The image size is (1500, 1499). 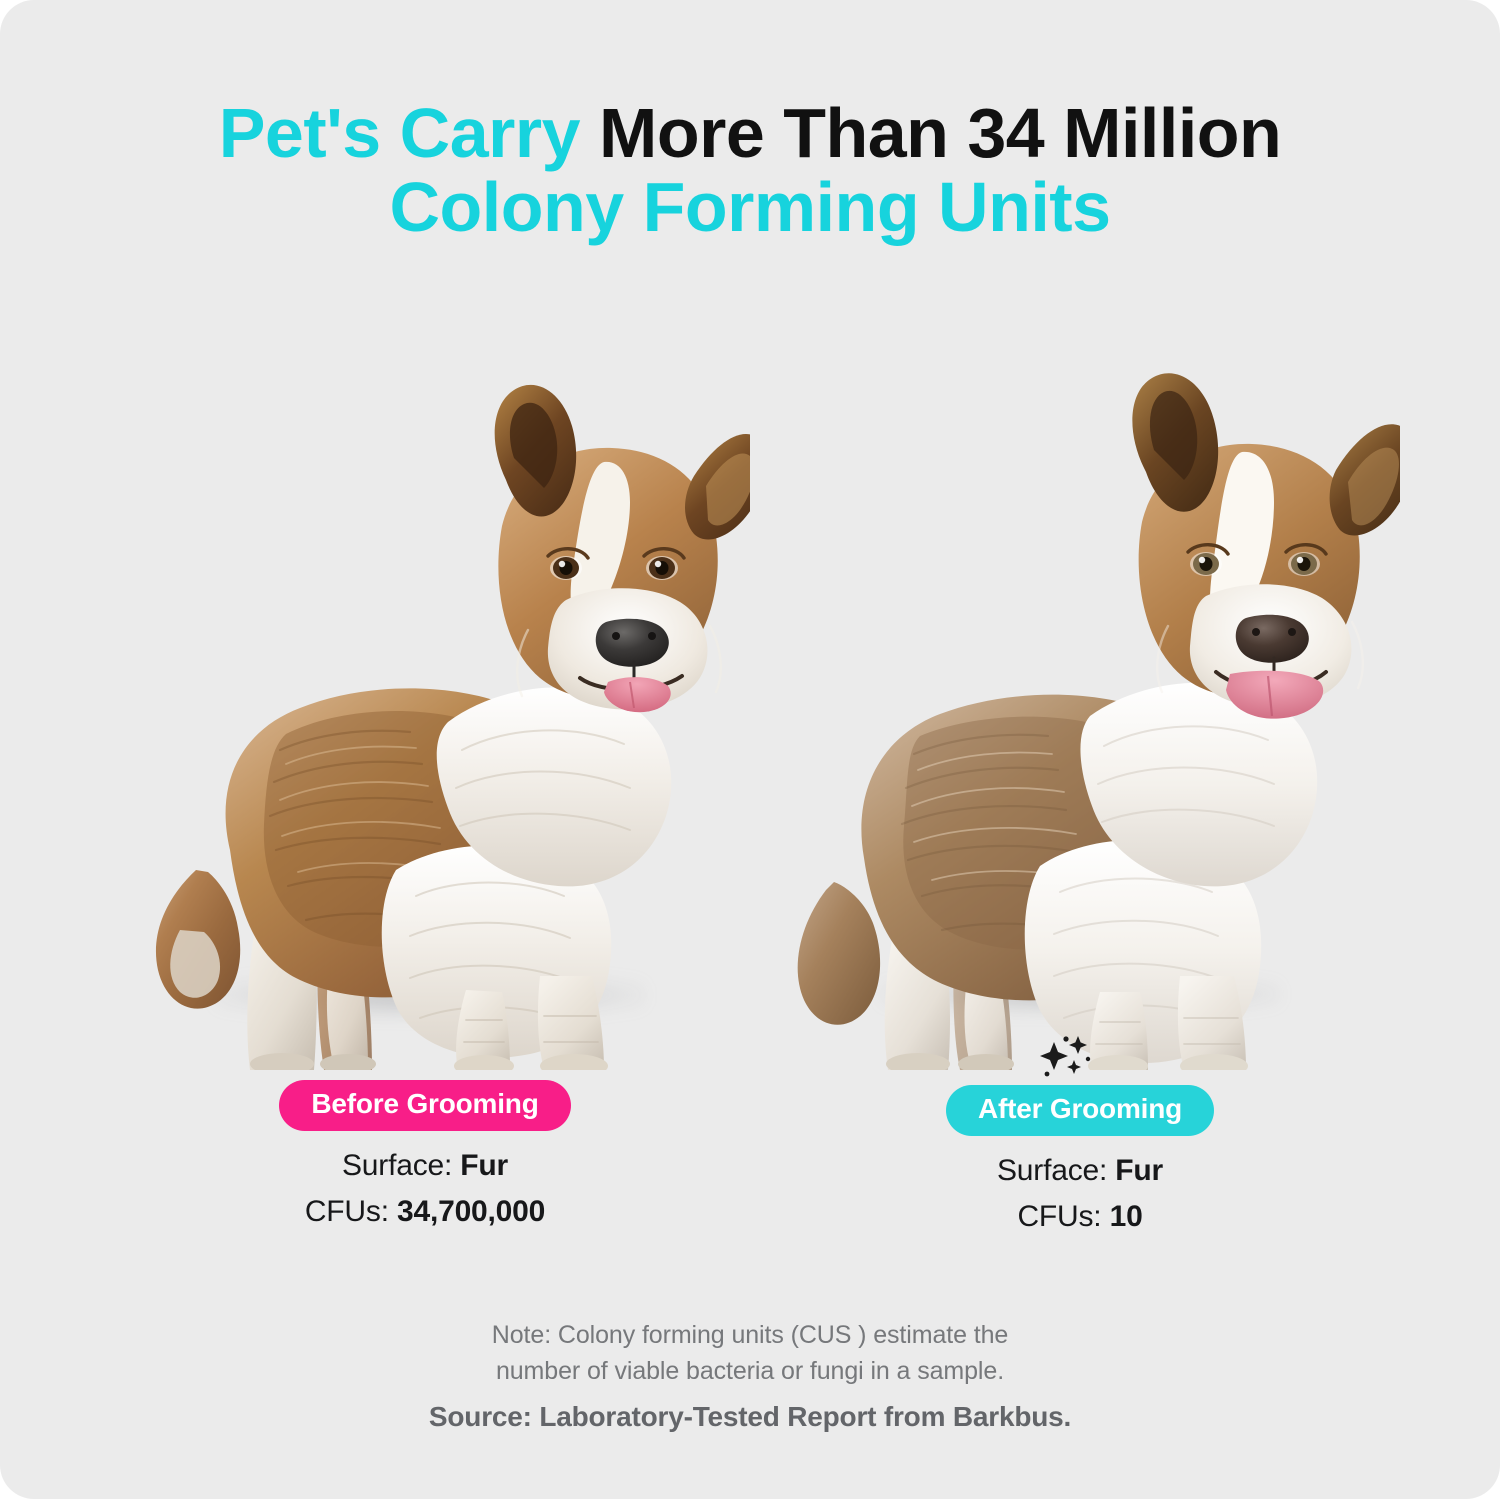 I want to click on status-badge-before: Before Grooming, so click(x=425, y=1106).